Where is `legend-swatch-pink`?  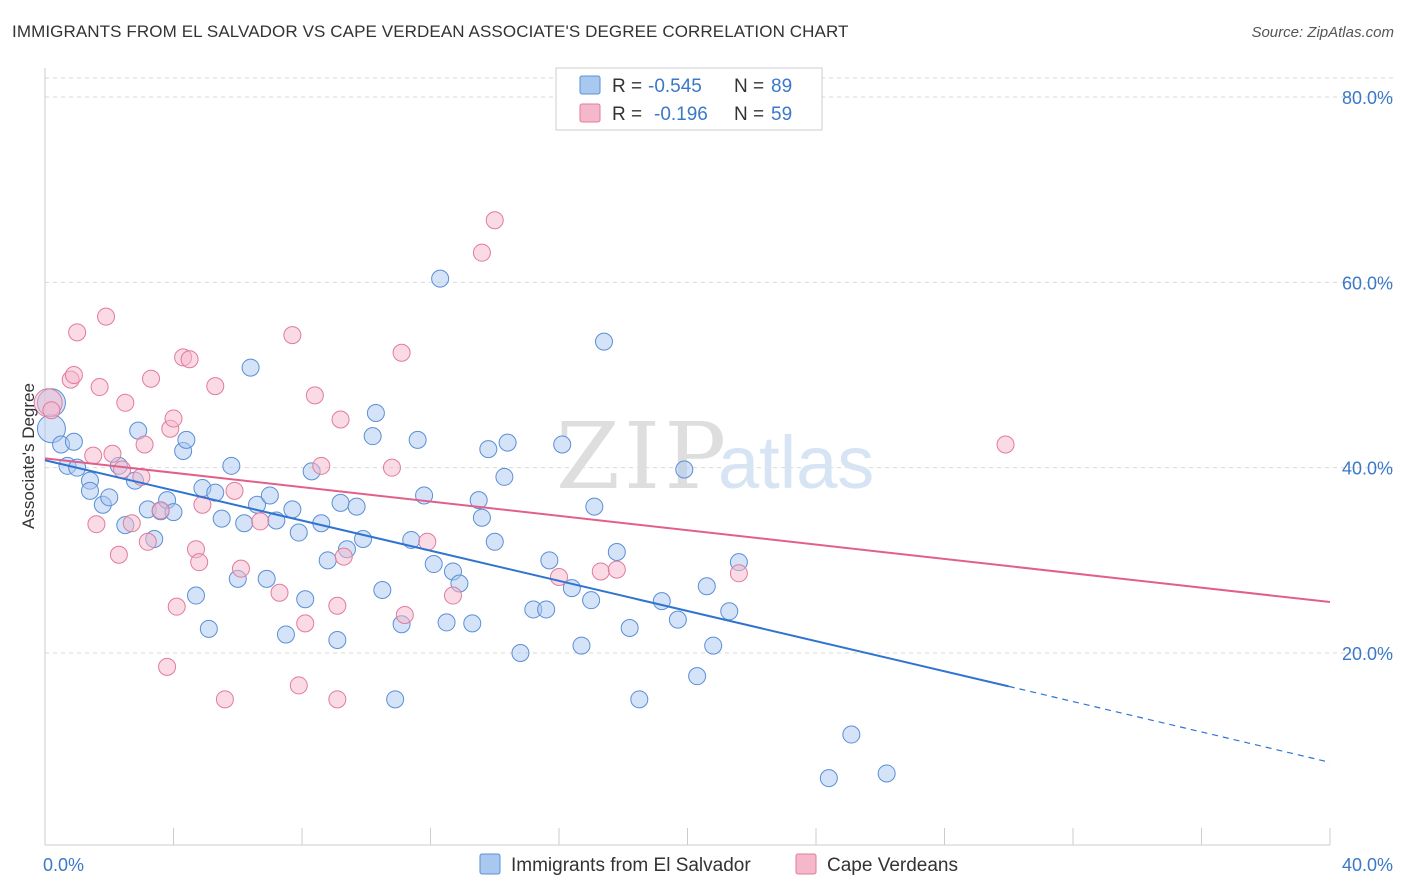
legend-swatch-pink is located at coordinates (590, 113).